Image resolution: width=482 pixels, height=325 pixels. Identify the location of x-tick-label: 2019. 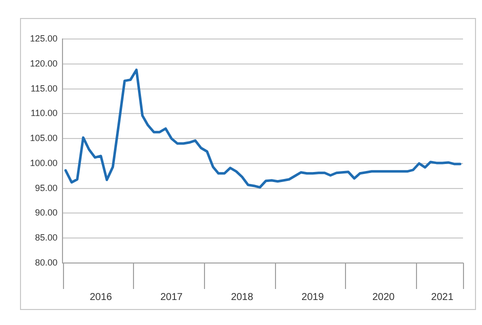
(313, 297).